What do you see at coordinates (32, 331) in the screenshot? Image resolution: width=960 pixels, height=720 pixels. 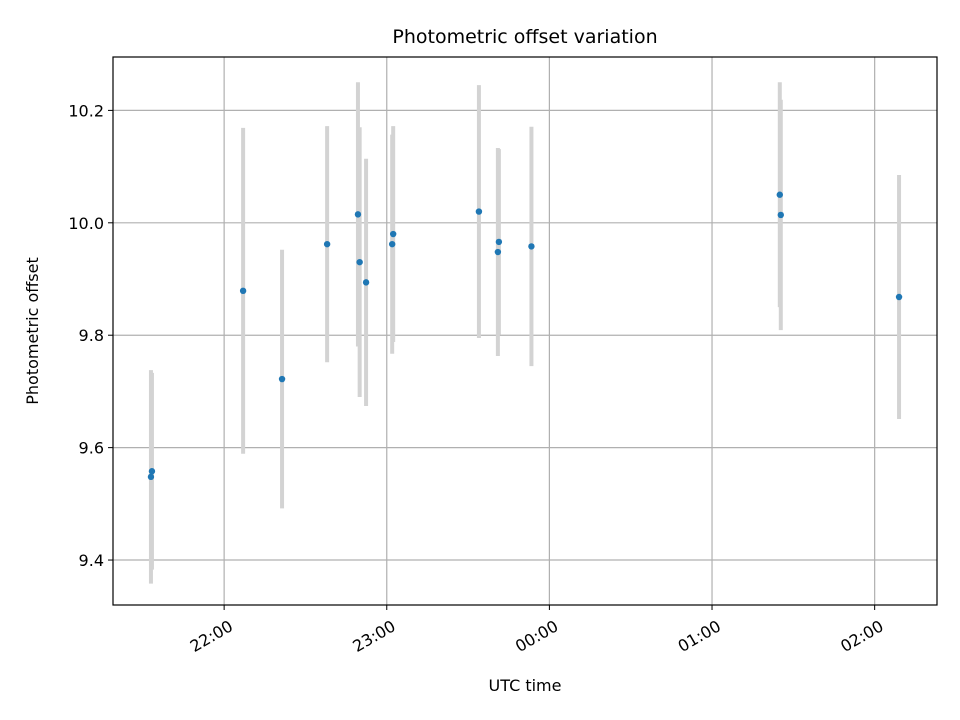 I see `y-axis-label: Photometric offset` at bounding box center [32, 331].